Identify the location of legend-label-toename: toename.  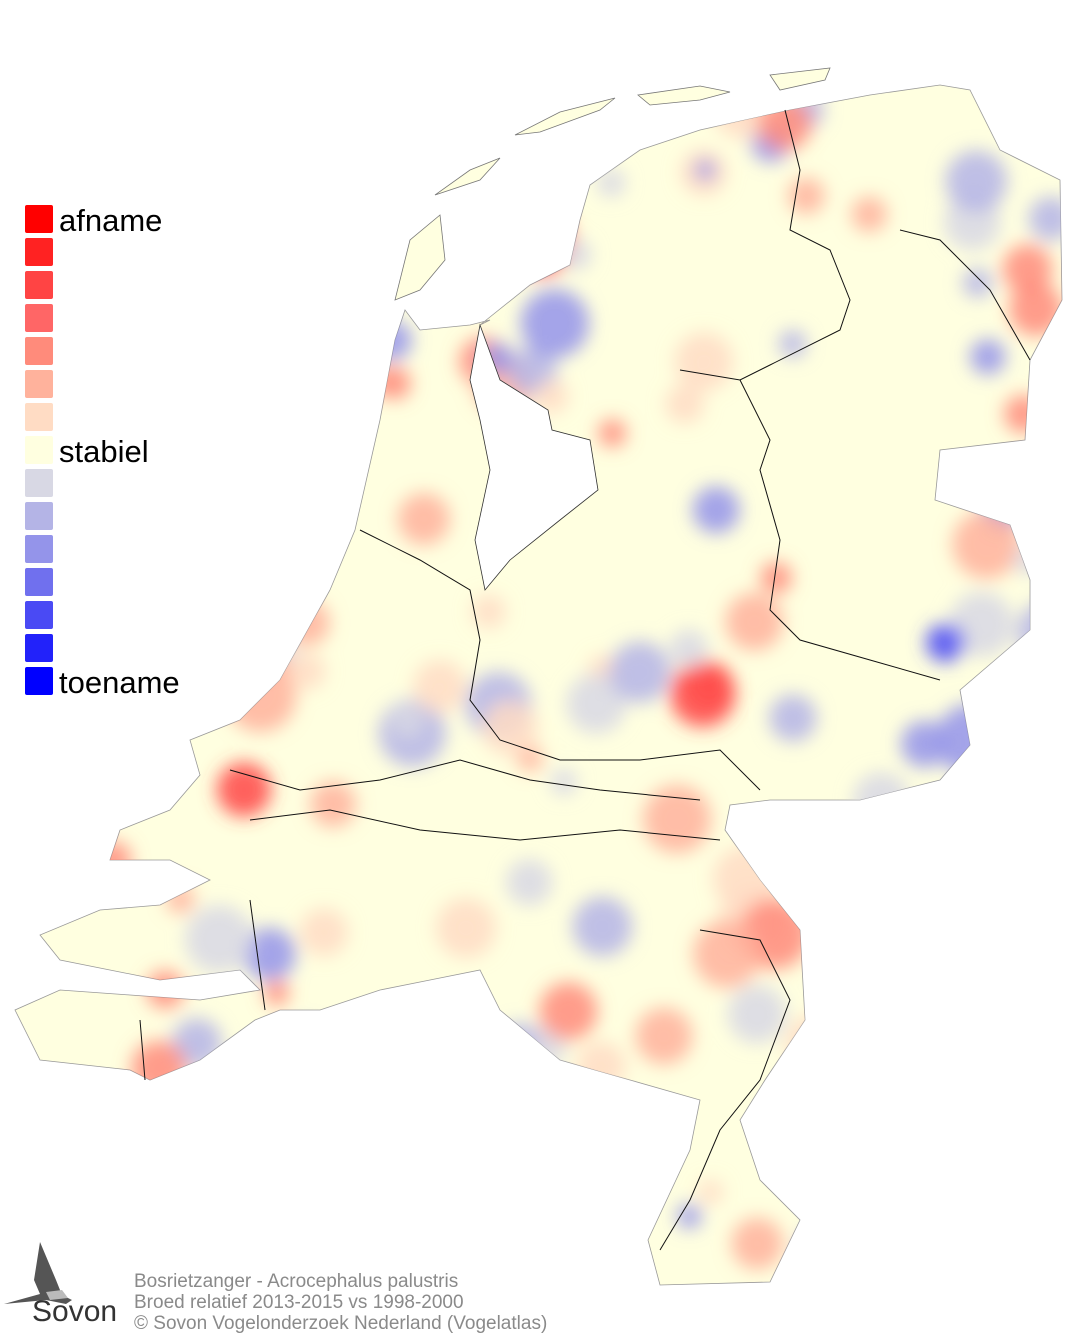
(119, 682).